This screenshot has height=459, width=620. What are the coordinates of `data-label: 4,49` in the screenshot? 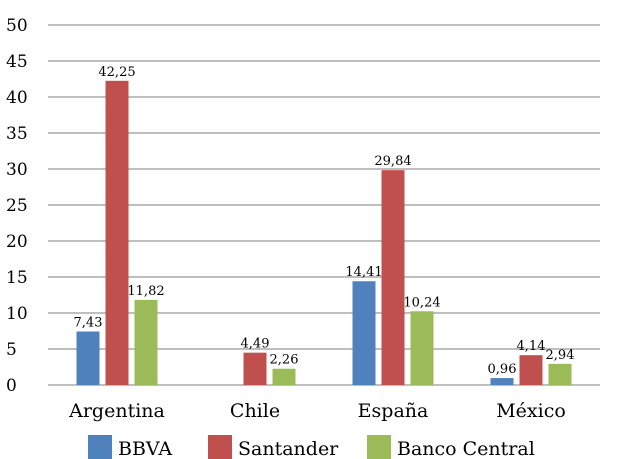 It's located at (255, 344).